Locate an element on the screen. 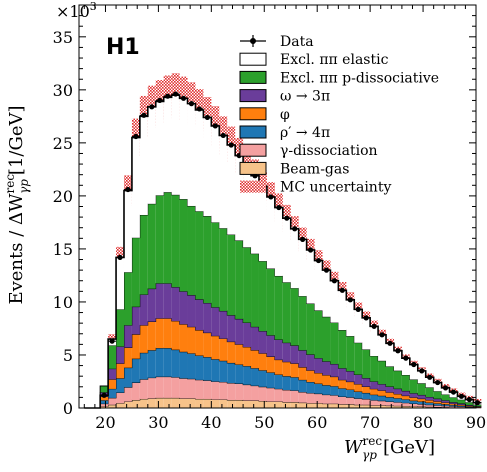 The height and width of the screenshot is (472, 487). legend-label: Beam-gas is located at coordinates (314, 169).